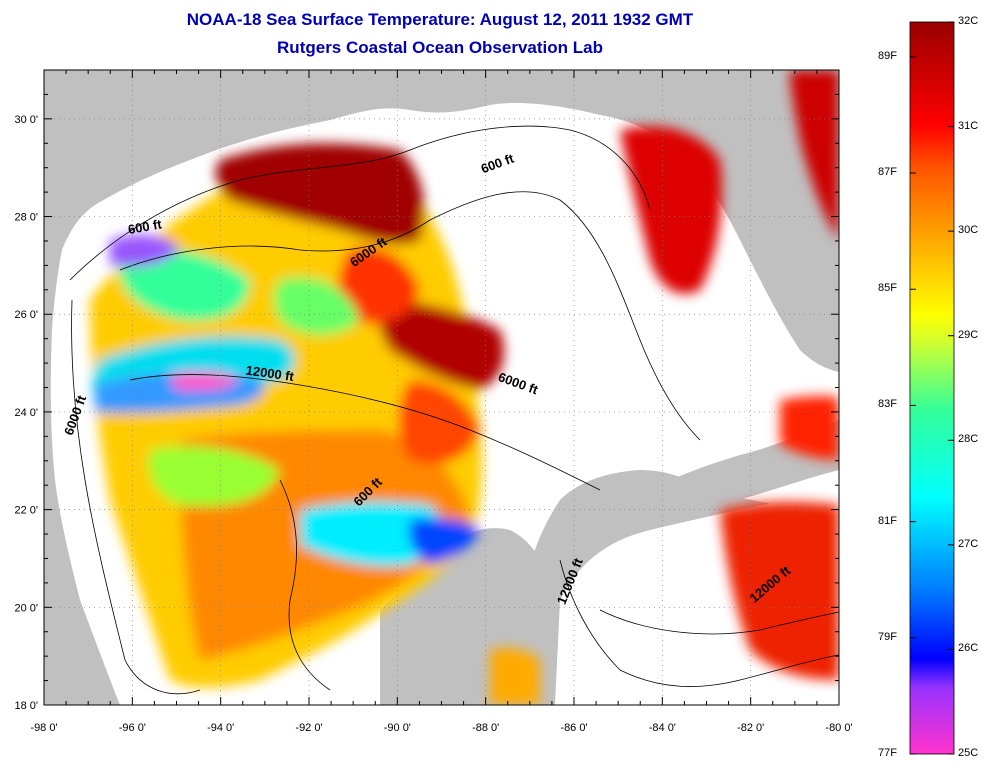 The height and width of the screenshot is (770, 992). Describe the element at coordinates (485, 728) in the screenshot. I see `x-tick-label: -88 0'` at that location.